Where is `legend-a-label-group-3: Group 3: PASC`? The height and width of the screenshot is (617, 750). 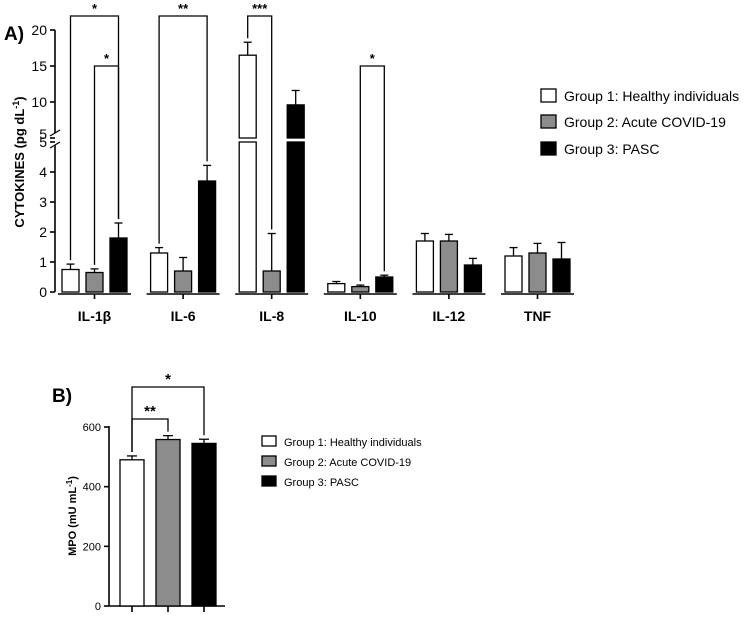 legend-a-label-group-3: Group 3: PASC is located at coordinates (611, 149).